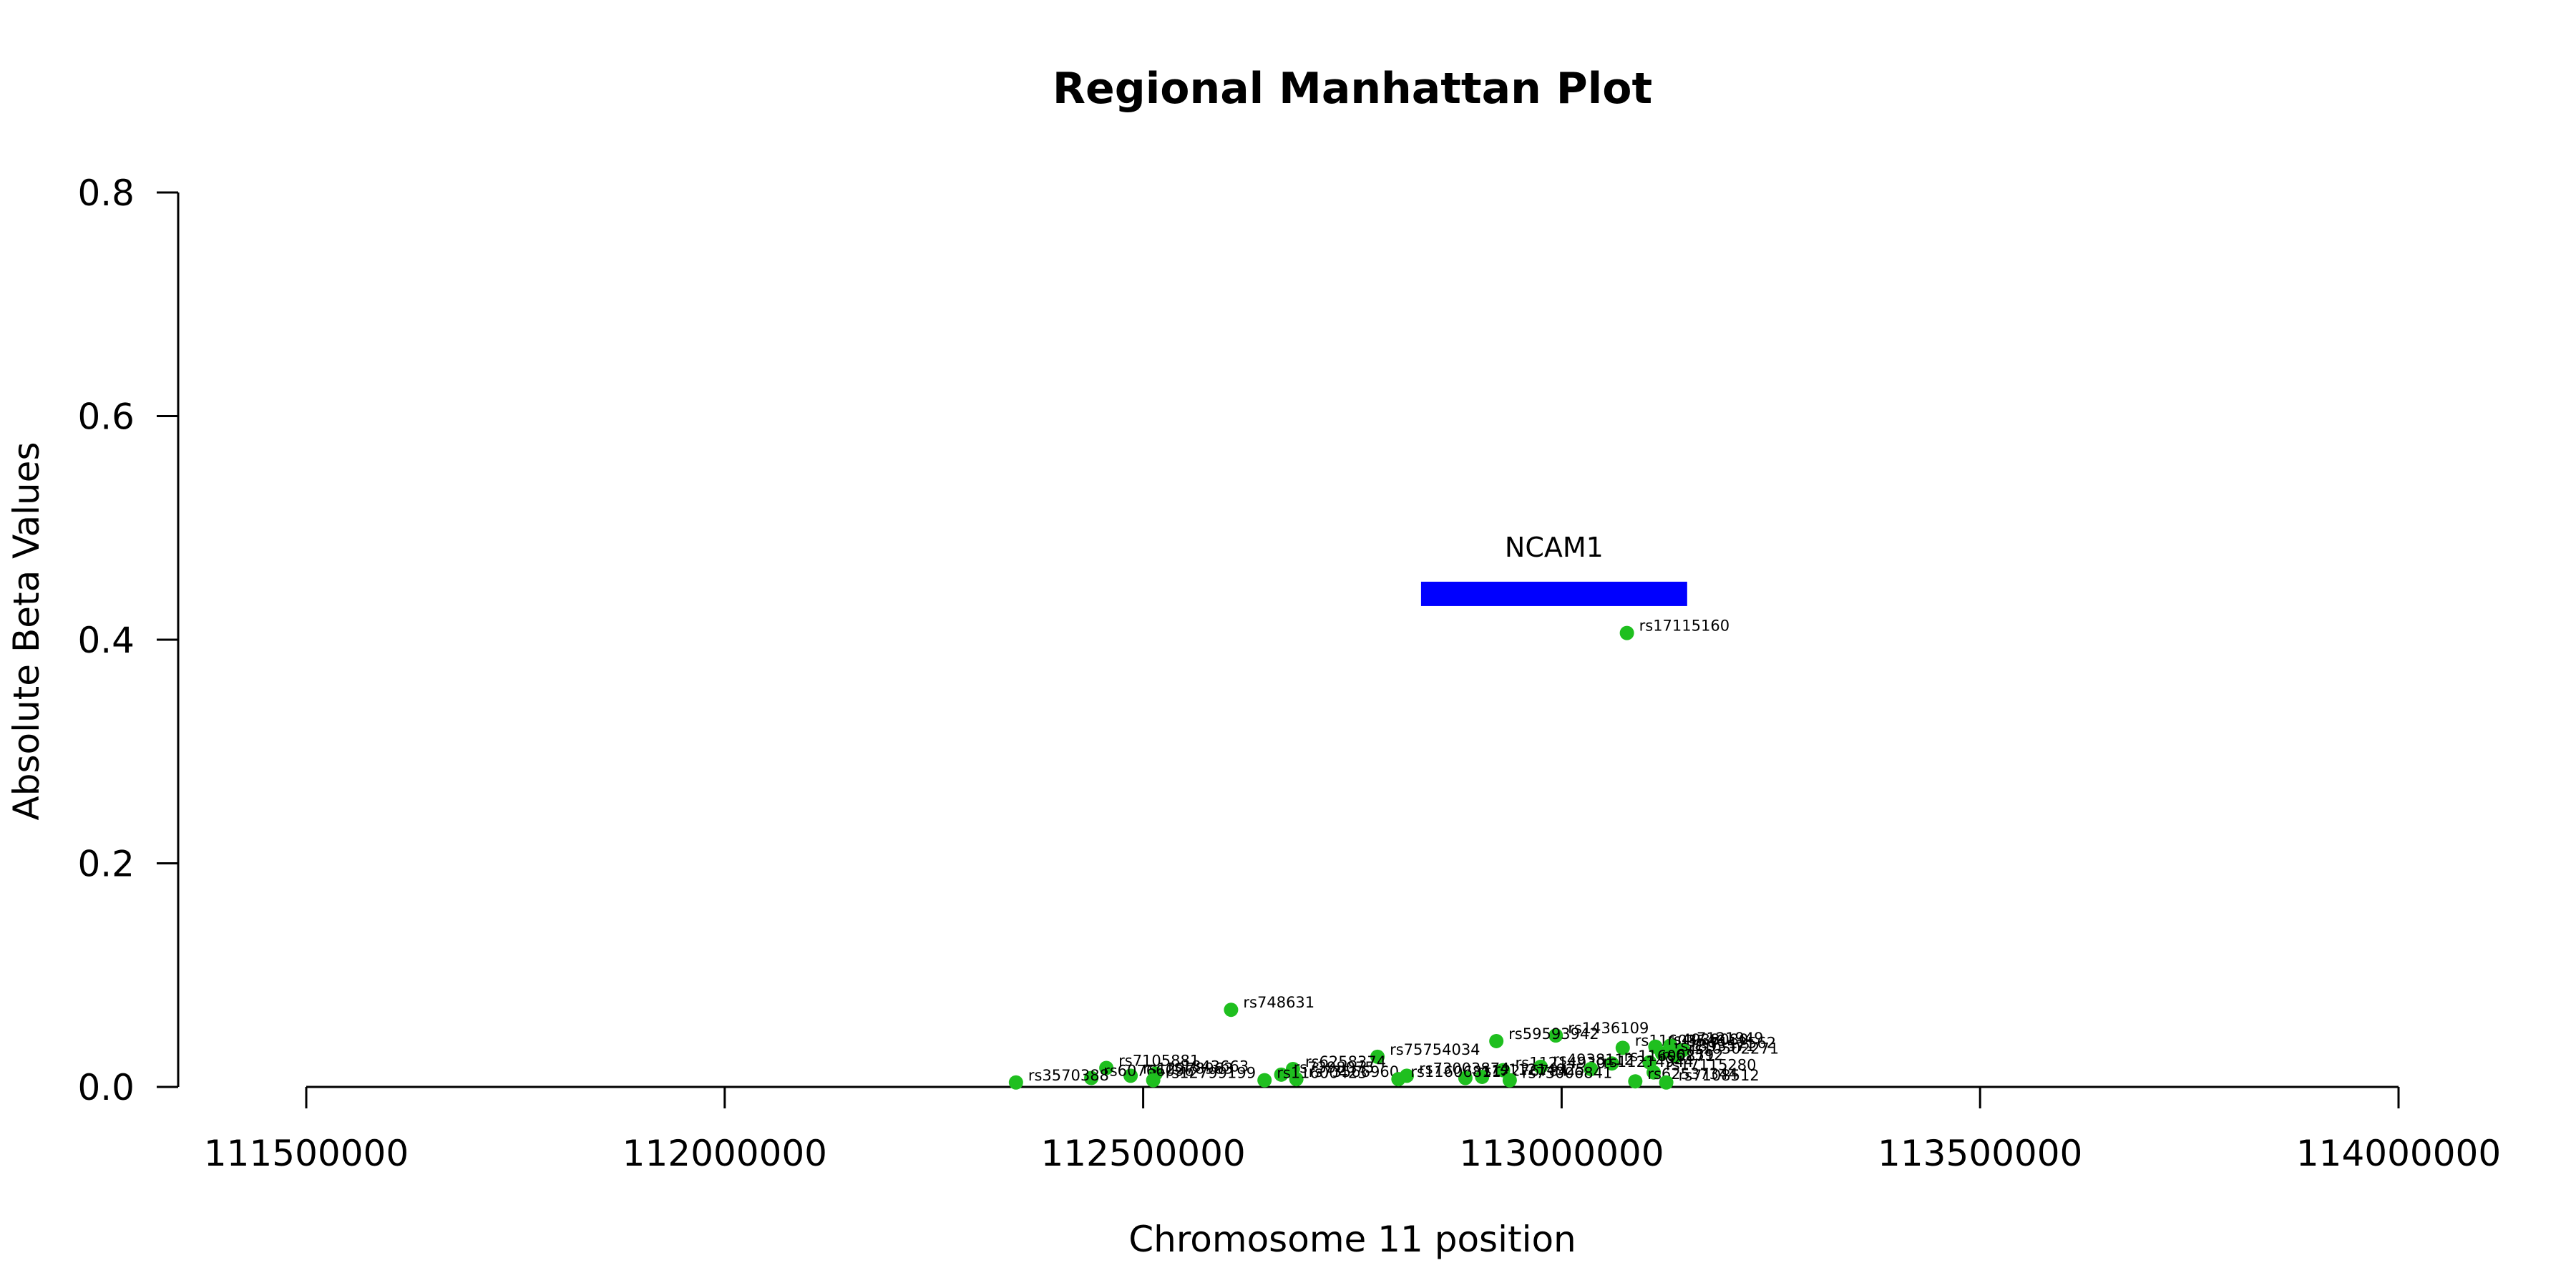 This screenshot has width=2576, height=1288. I want to click on snp-label: rs62592, so click(1692, 1055).